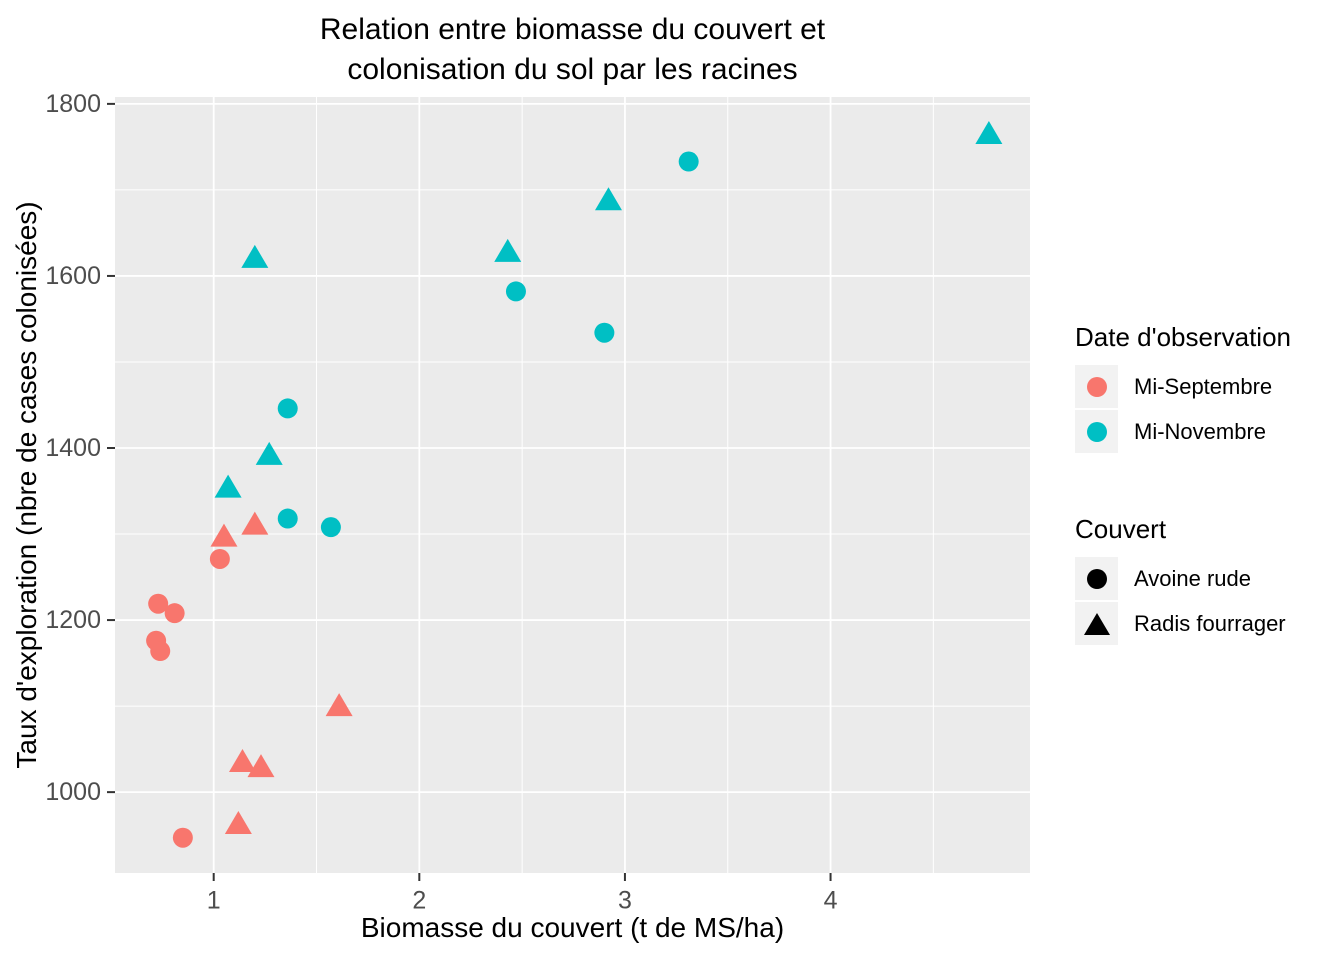  I want to click on x-axis-title: Biomasse du couvert (t de MS/ha), so click(572, 927).